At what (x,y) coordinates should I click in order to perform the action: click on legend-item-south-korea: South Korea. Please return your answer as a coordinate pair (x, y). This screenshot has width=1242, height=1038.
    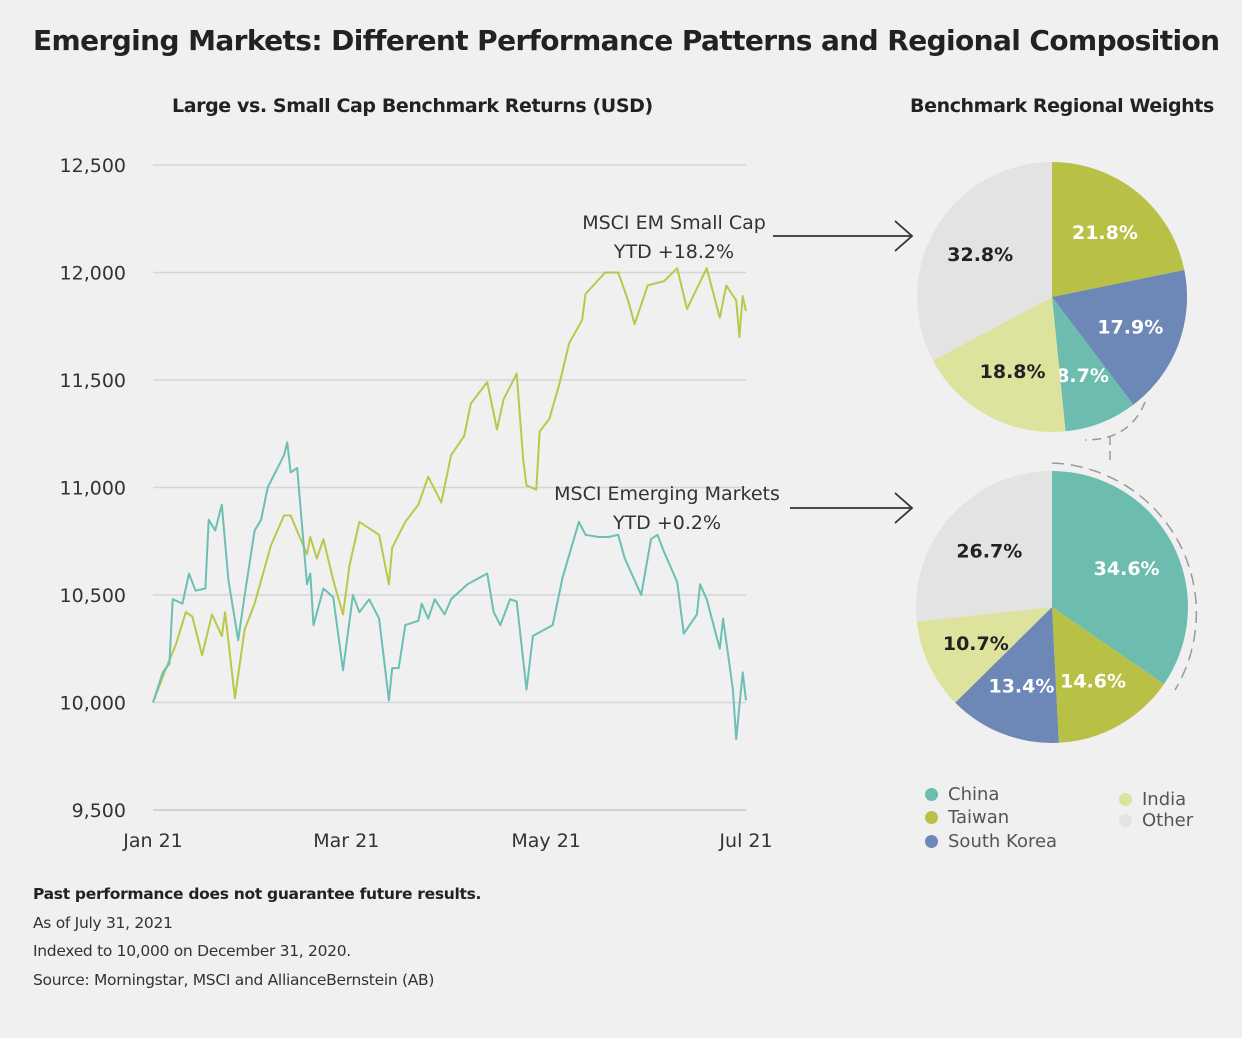
    Looking at the image, I should click on (991, 841).